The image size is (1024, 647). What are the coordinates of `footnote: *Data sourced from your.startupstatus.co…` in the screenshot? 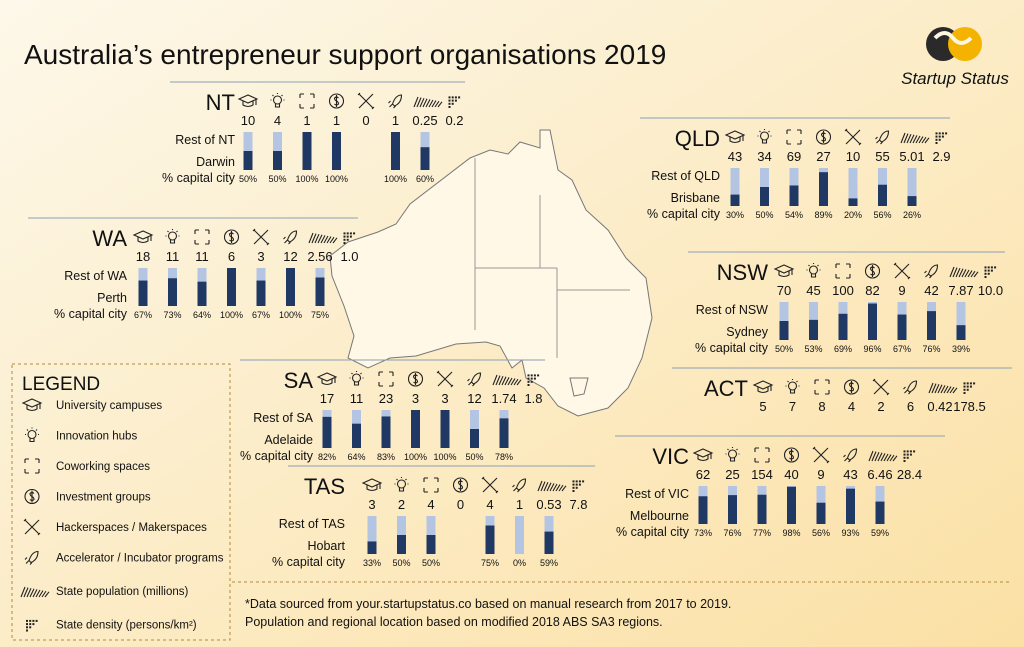 It's located at (488, 604).